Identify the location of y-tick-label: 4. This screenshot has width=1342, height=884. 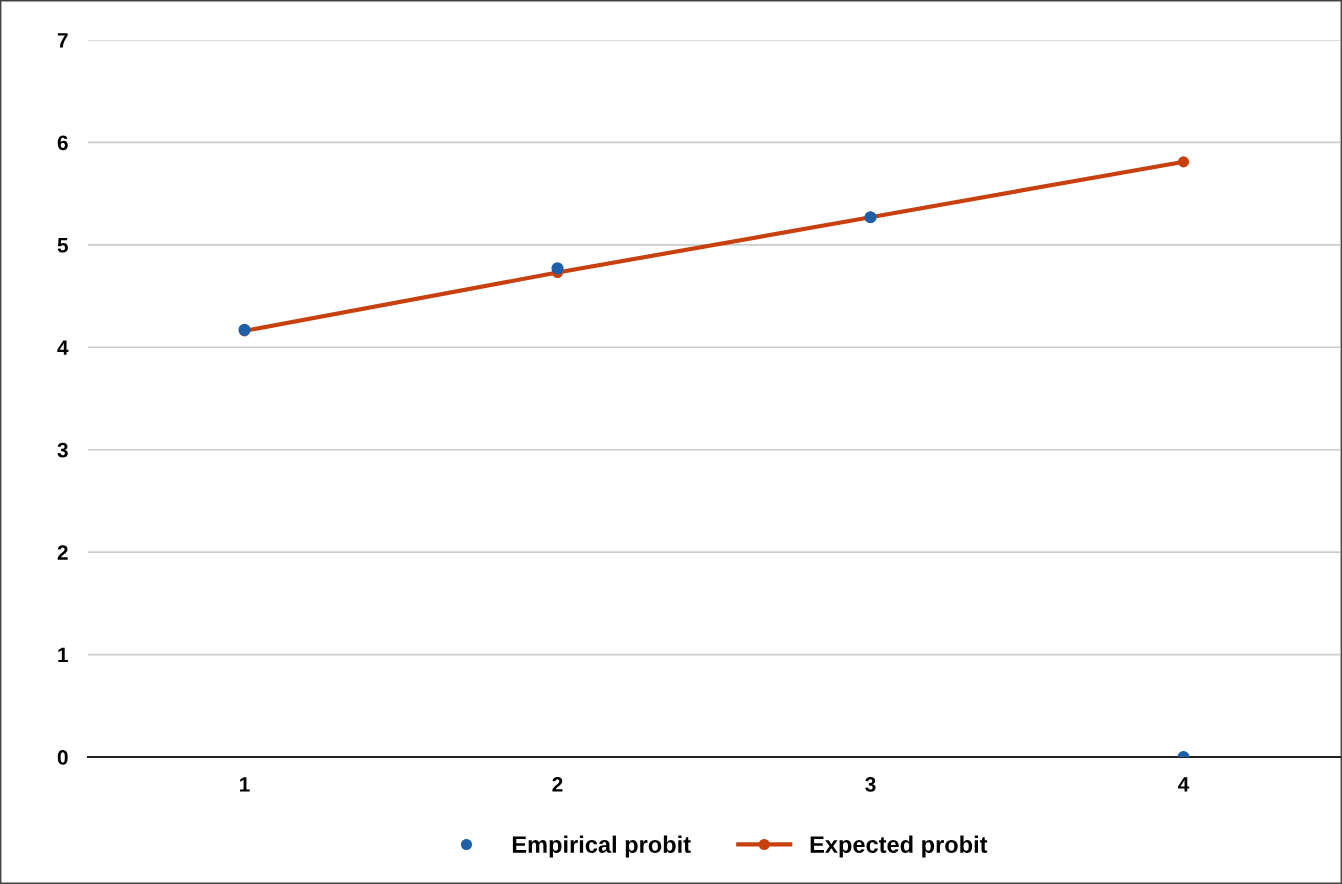
(63, 347).